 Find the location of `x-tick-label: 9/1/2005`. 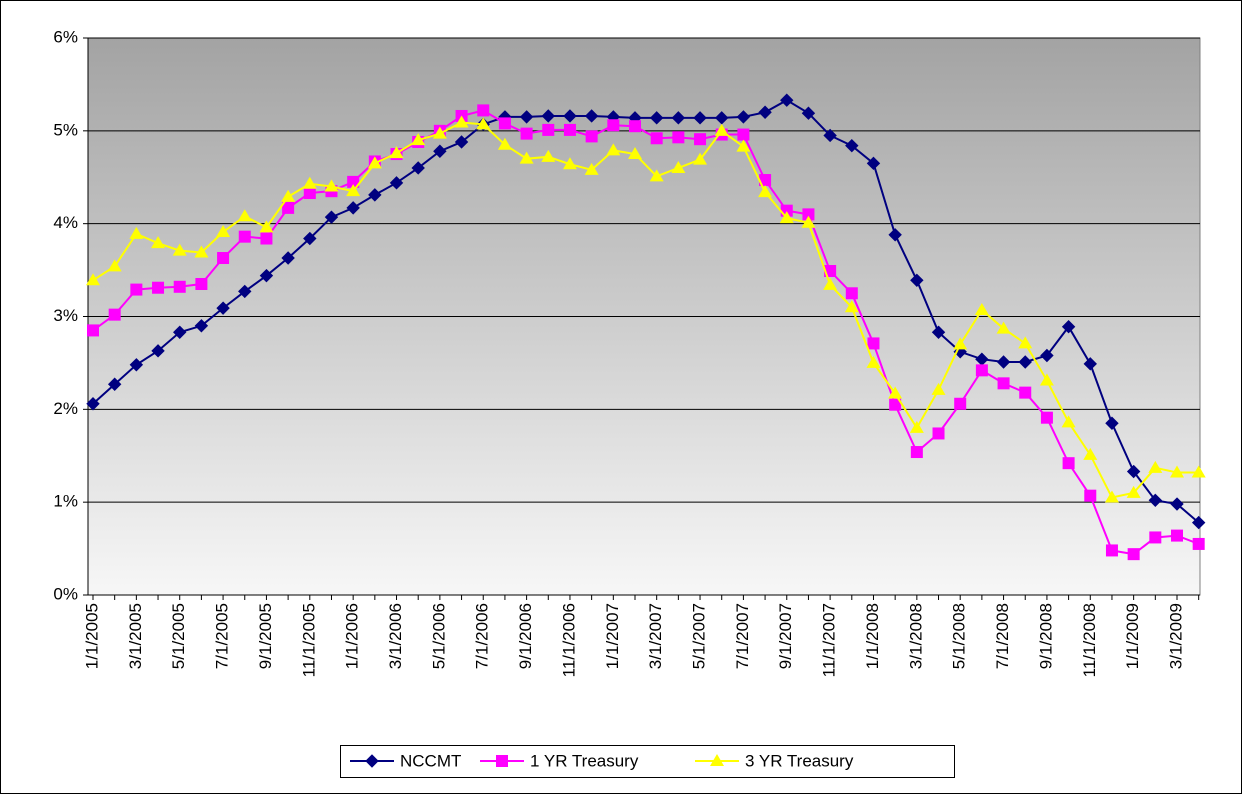

x-tick-label: 9/1/2005 is located at coordinates (265, 636).